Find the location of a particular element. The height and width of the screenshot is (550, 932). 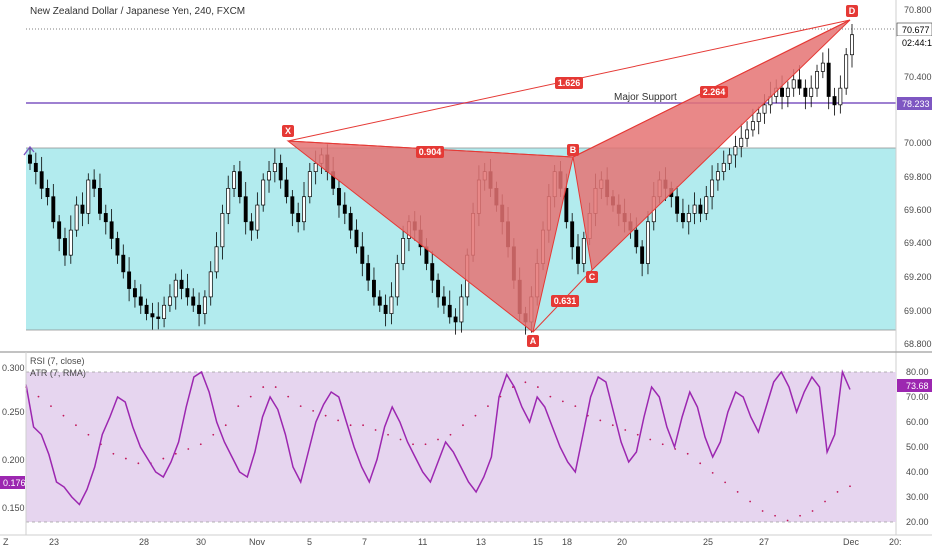

price-tick: 69.200 is located at coordinates (918, 277).